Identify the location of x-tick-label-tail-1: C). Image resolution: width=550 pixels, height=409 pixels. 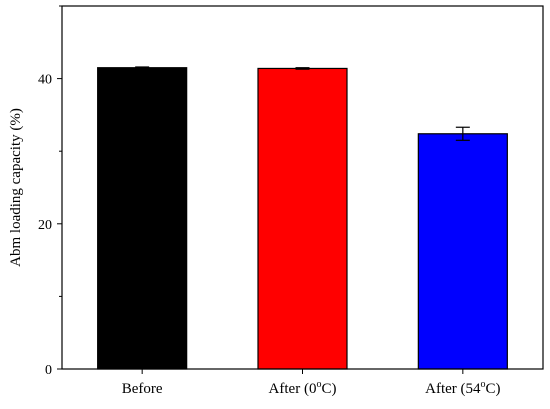
(328, 389).